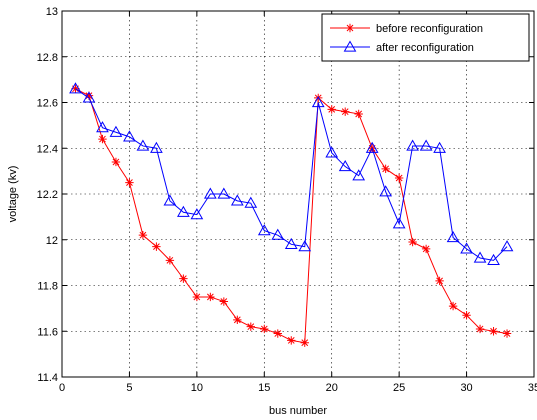  I want to click on x-tick-label: 15, so click(264, 388).